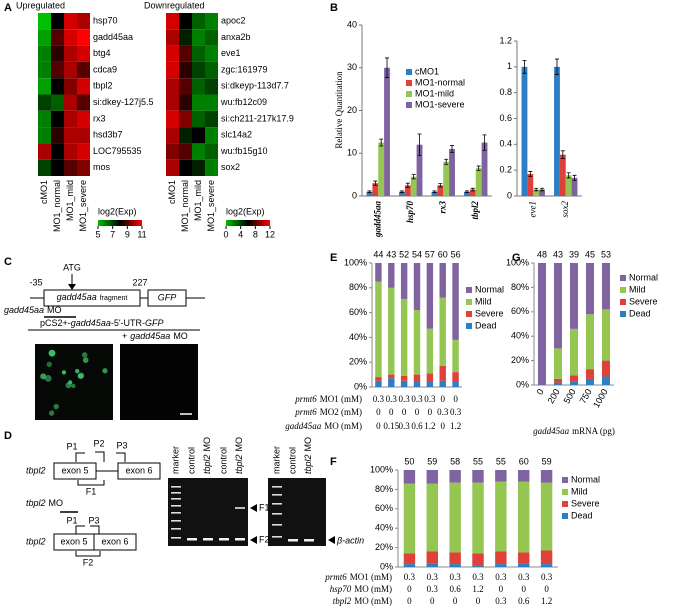 The width and height of the screenshot is (683, 610). I want to click on gel-band, so click(240, 508).